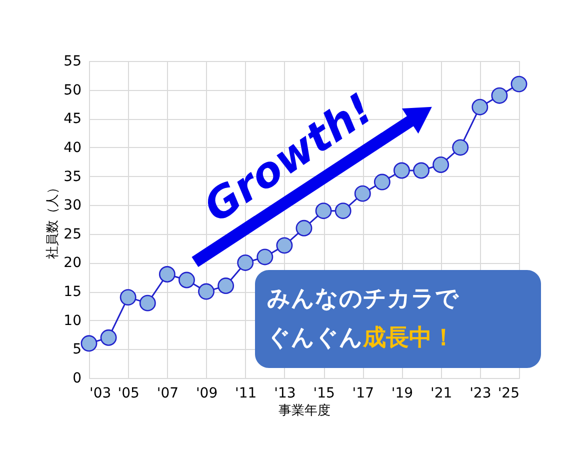 The height and width of the screenshot is (457, 586). What do you see at coordinates (73, 320) in the screenshot?
I see `y-tick-label: 10` at bounding box center [73, 320].